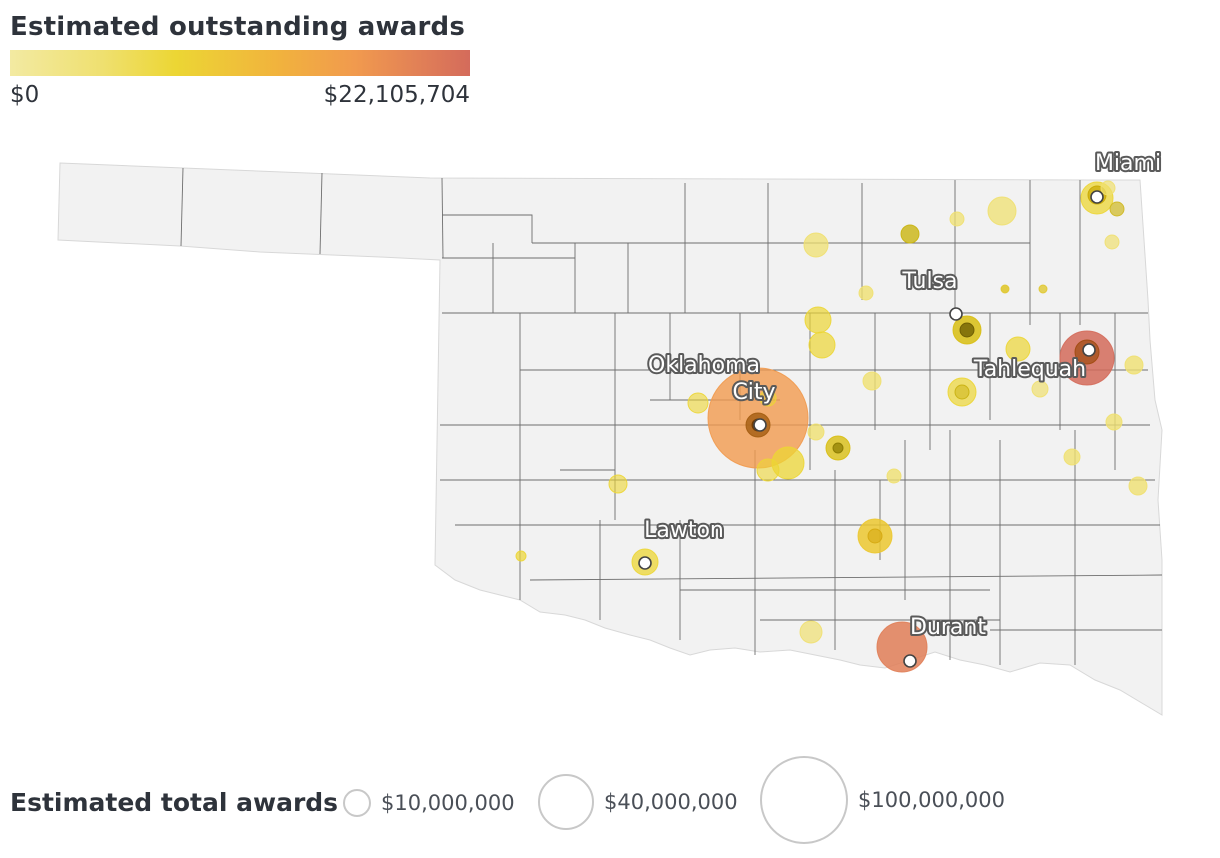 This screenshot has width=1220, height=858. What do you see at coordinates (684, 530) in the screenshot?
I see `city-label: Lawton` at bounding box center [684, 530].